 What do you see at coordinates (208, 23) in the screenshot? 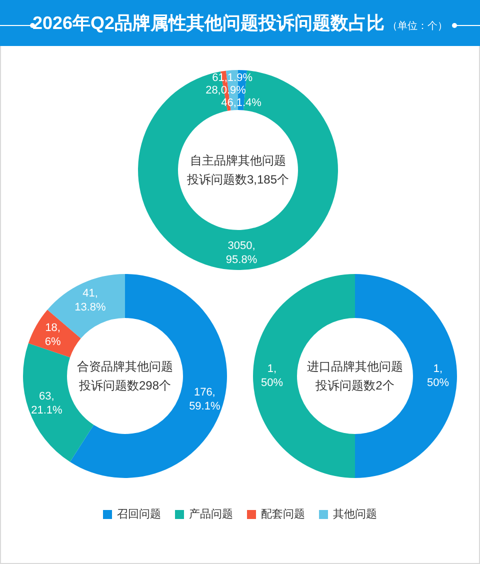
I see `chart-title: 2026年Q2品牌属性其他问题投诉问题数占比` at bounding box center [208, 23].